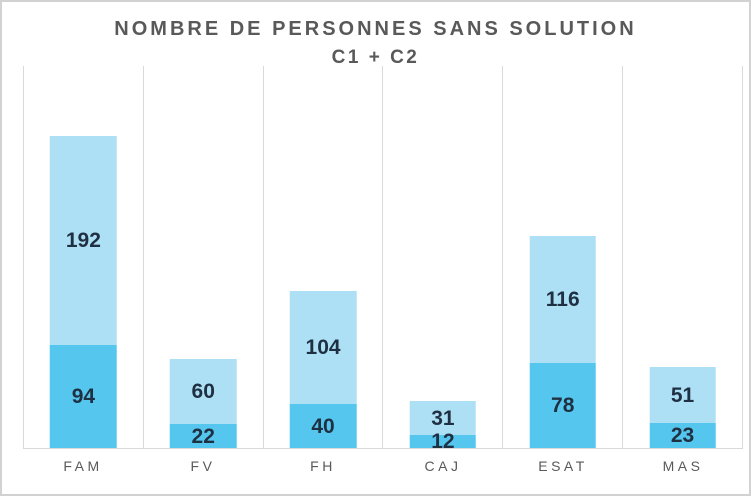 The image size is (751, 496). I want to click on plot-cell-caj: 31 12, so click(442, 259).